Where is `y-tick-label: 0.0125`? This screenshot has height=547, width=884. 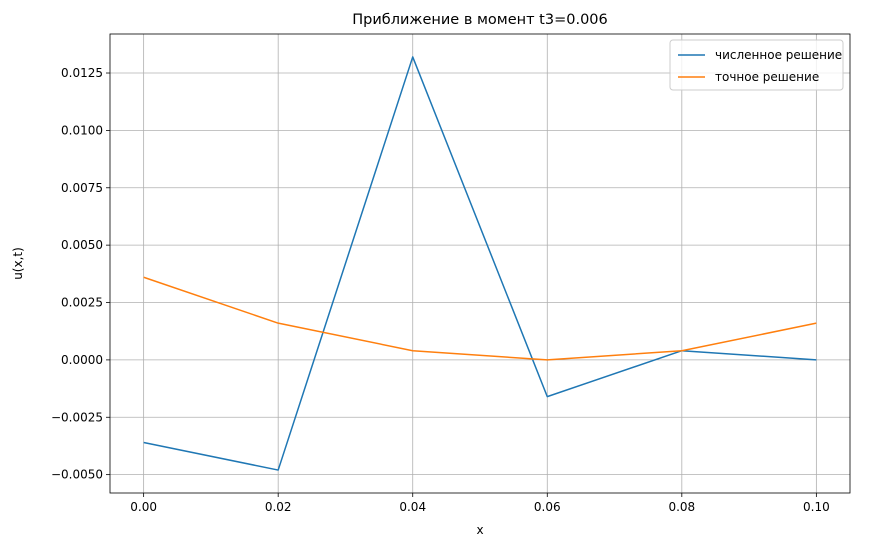 y-tick-label: 0.0125 is located at coordinates (82, 73).